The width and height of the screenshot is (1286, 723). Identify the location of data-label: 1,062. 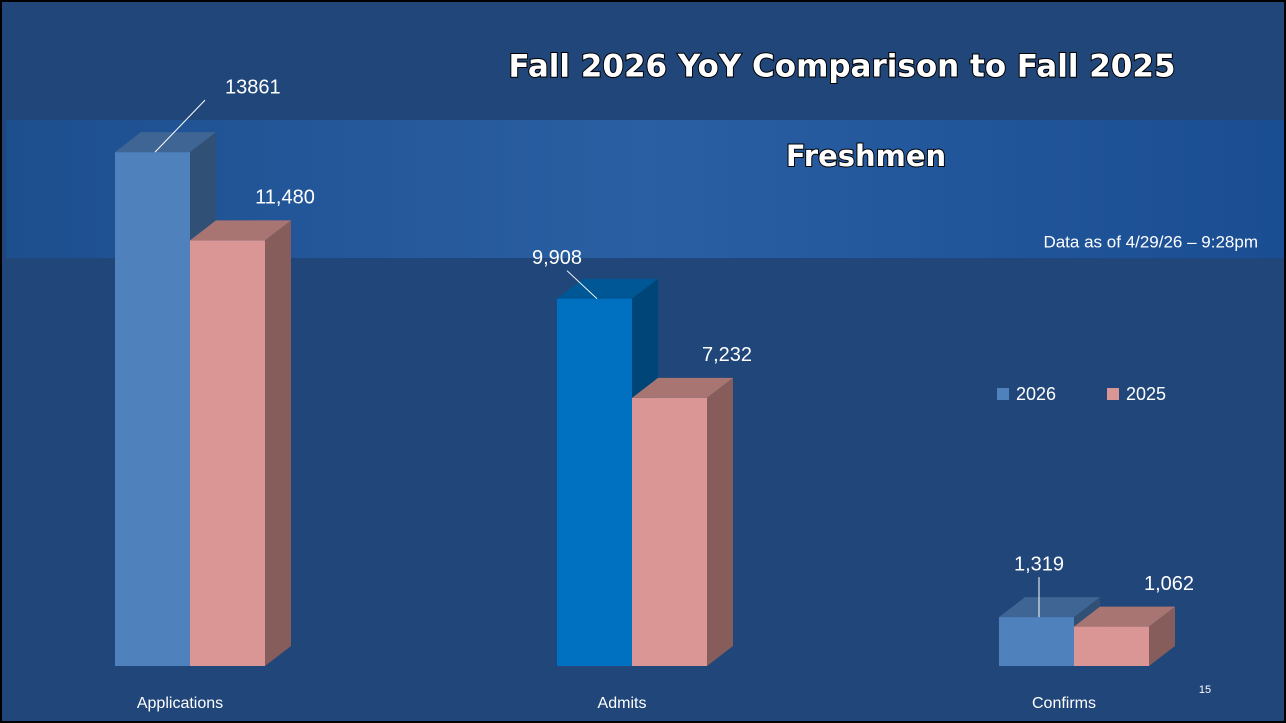
(1169, 584).